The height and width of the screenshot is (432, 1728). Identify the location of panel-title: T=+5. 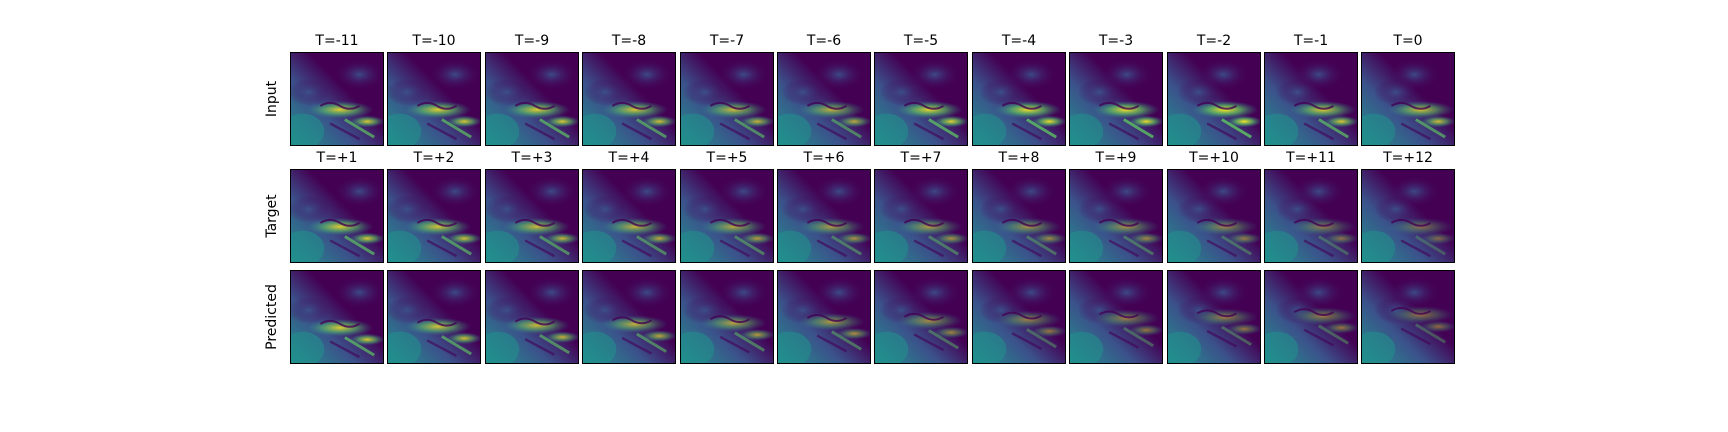
(727, 158).